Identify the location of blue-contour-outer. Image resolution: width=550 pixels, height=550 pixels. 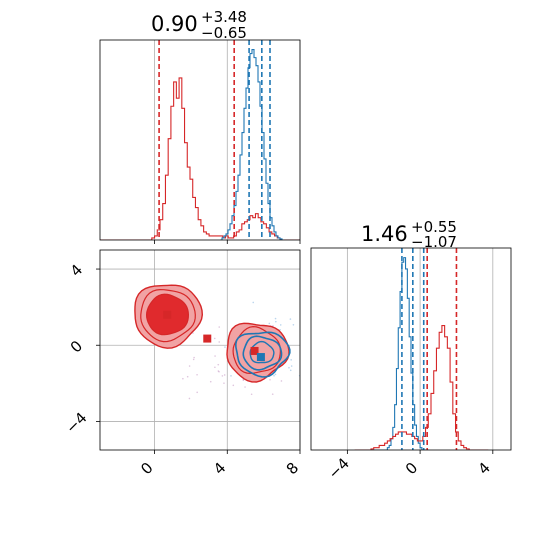
(262, 354).